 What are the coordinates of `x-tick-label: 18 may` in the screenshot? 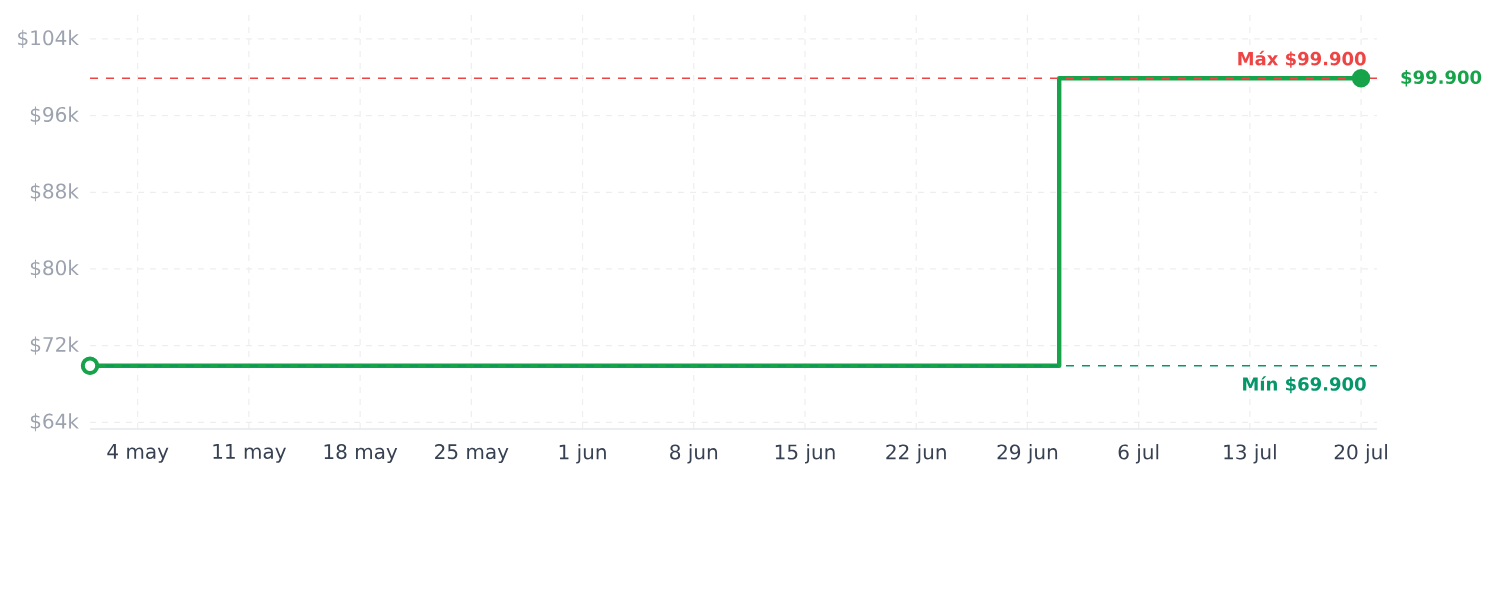 It's located at (361, 454).